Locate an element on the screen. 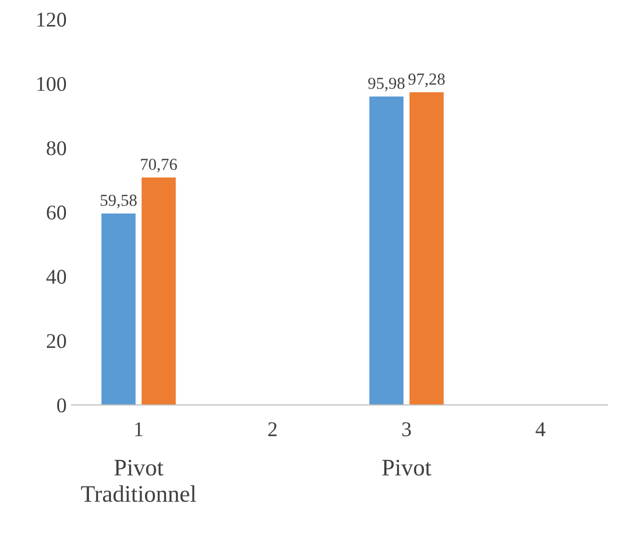 This screenshot has height=551, width=623. x-tick-label: 4 is located at coordinates (541, 429).